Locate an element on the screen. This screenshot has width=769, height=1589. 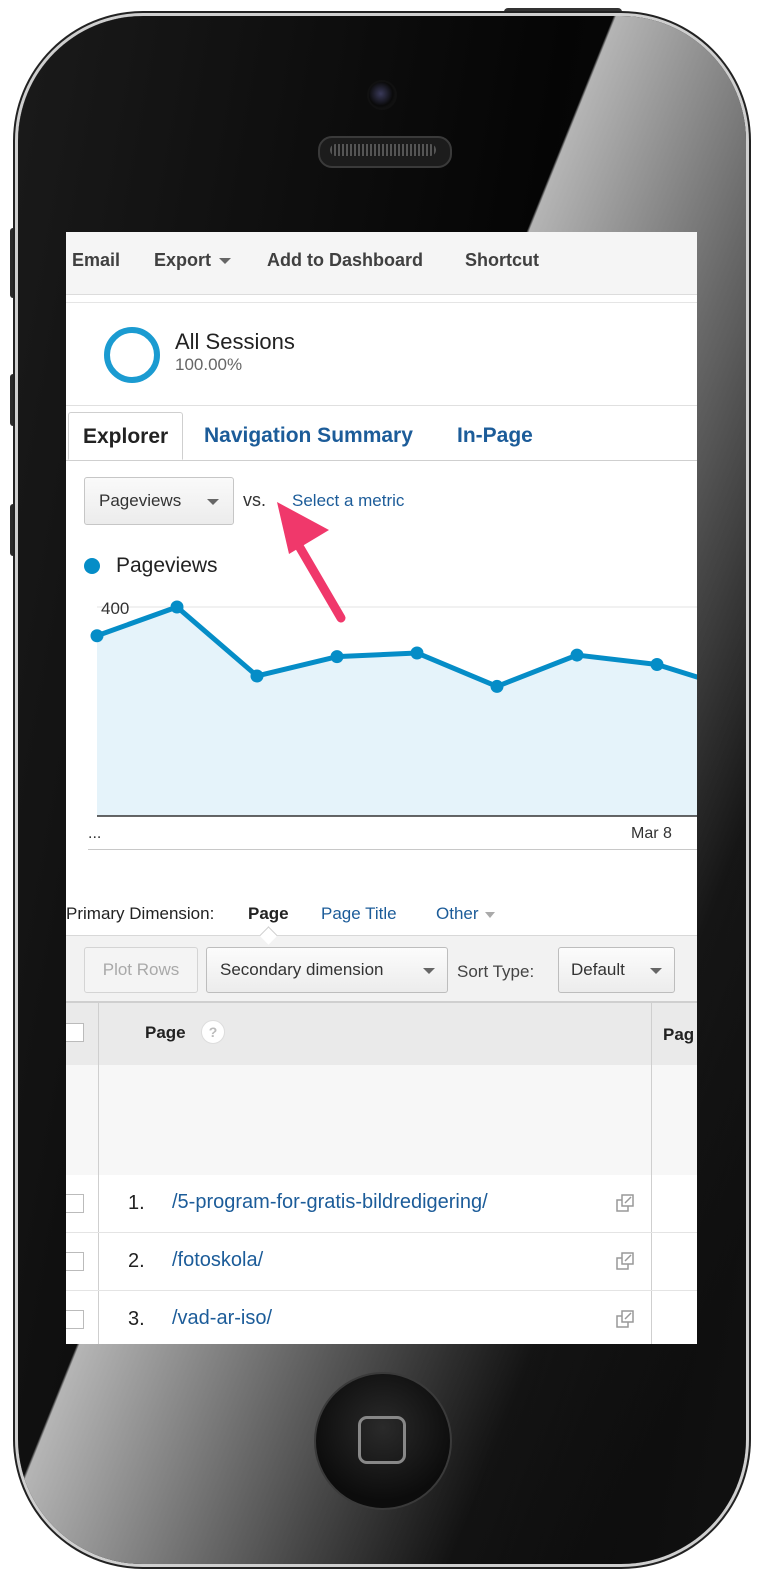
segment-title: All Sessions is located at coordinates (235, 341).